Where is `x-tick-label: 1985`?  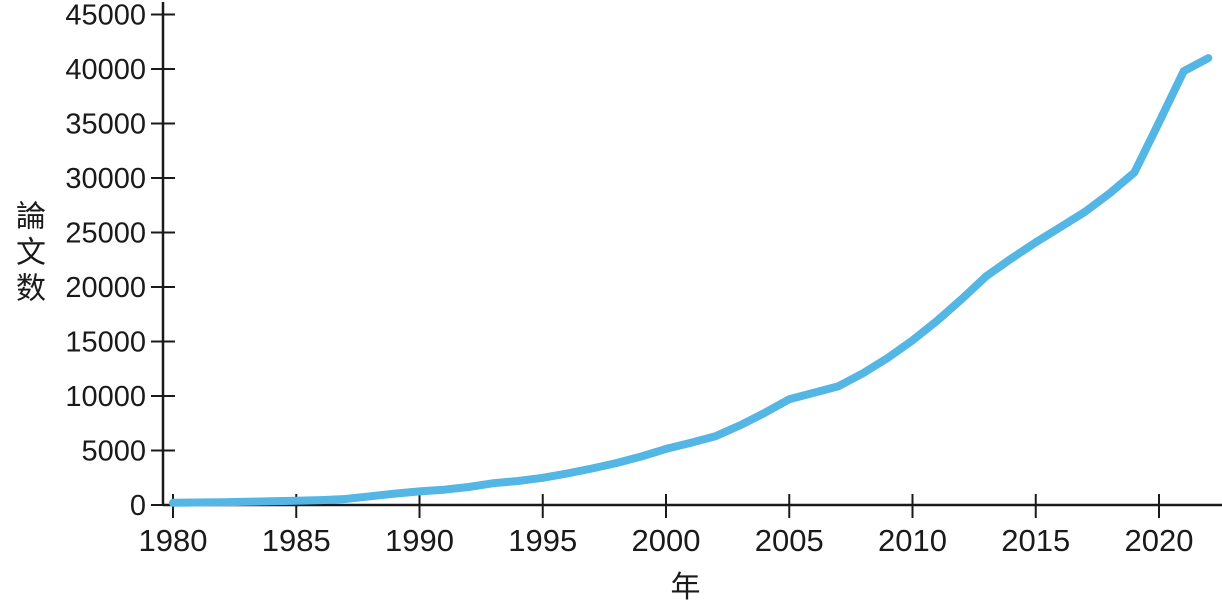 x-tick-label: 1985 is located at coordinates (296, 540).